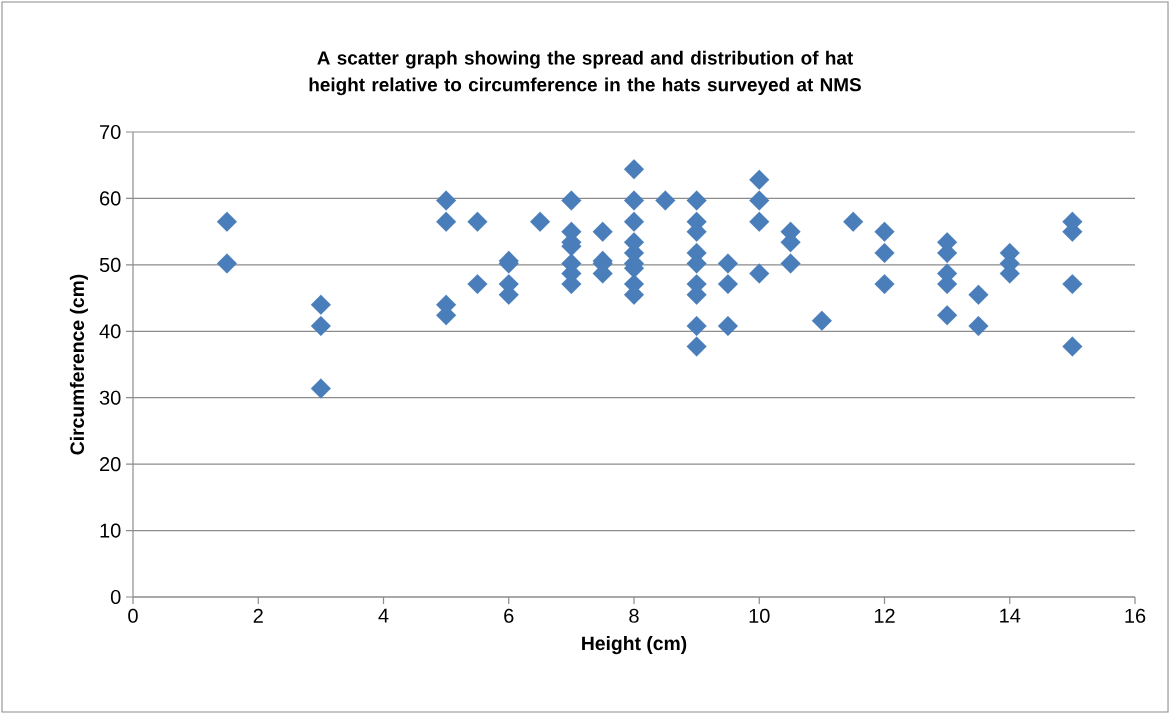 The height and width of the screenshot is (714, 1170). What do you see at coordinates (110, 464) in the screenshot?
I see `y-tick-label: 20` at bounding box center [110, 464].